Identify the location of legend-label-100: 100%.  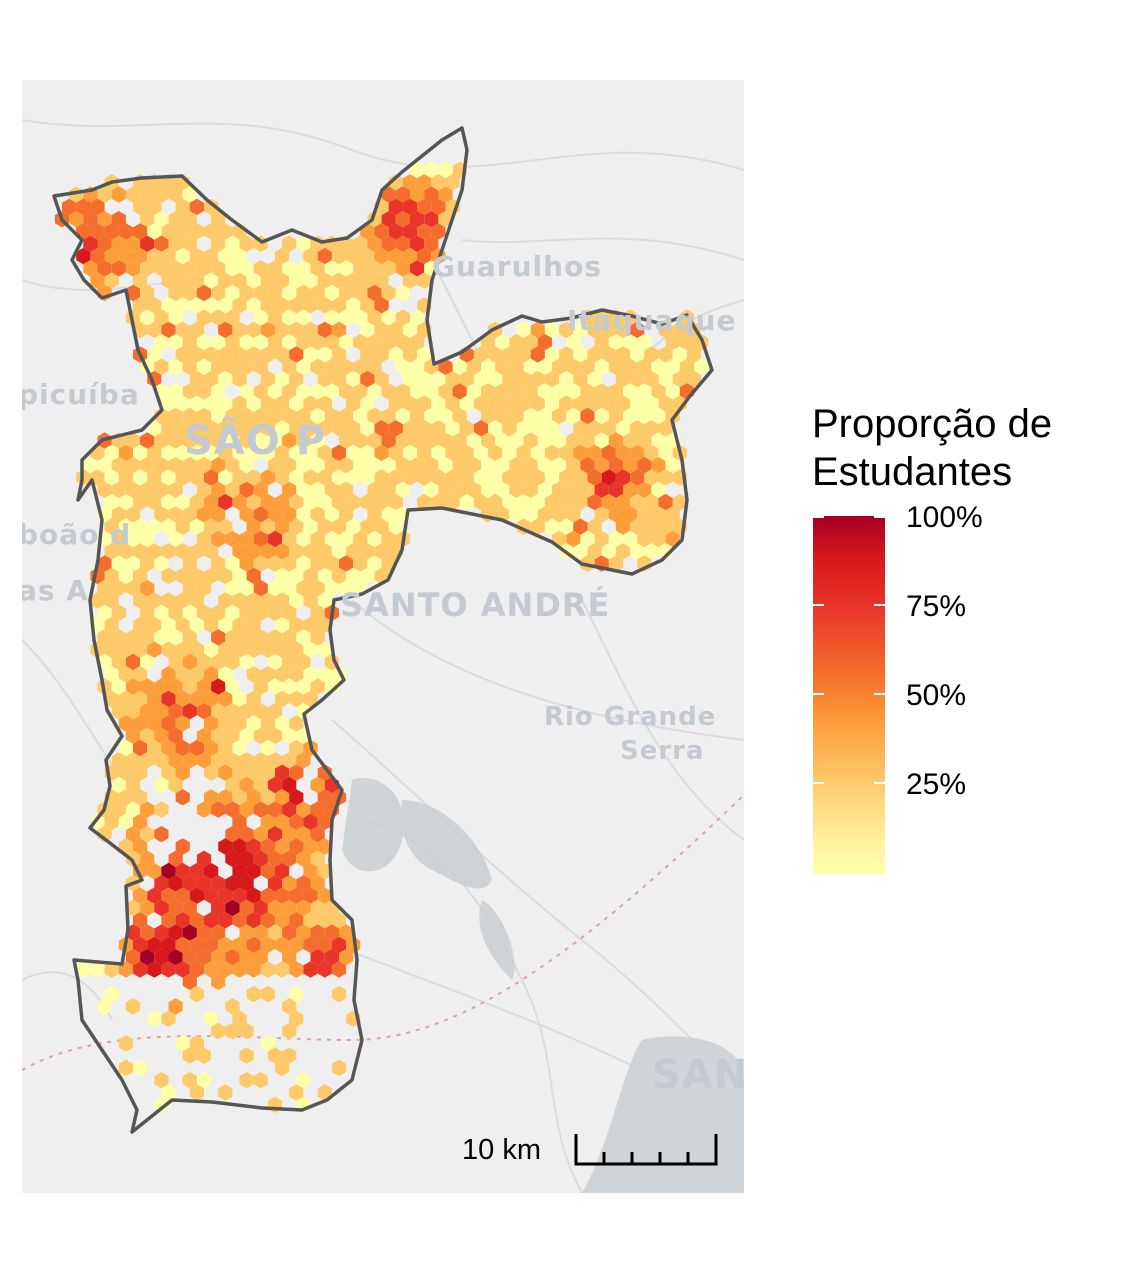
(944, 517).